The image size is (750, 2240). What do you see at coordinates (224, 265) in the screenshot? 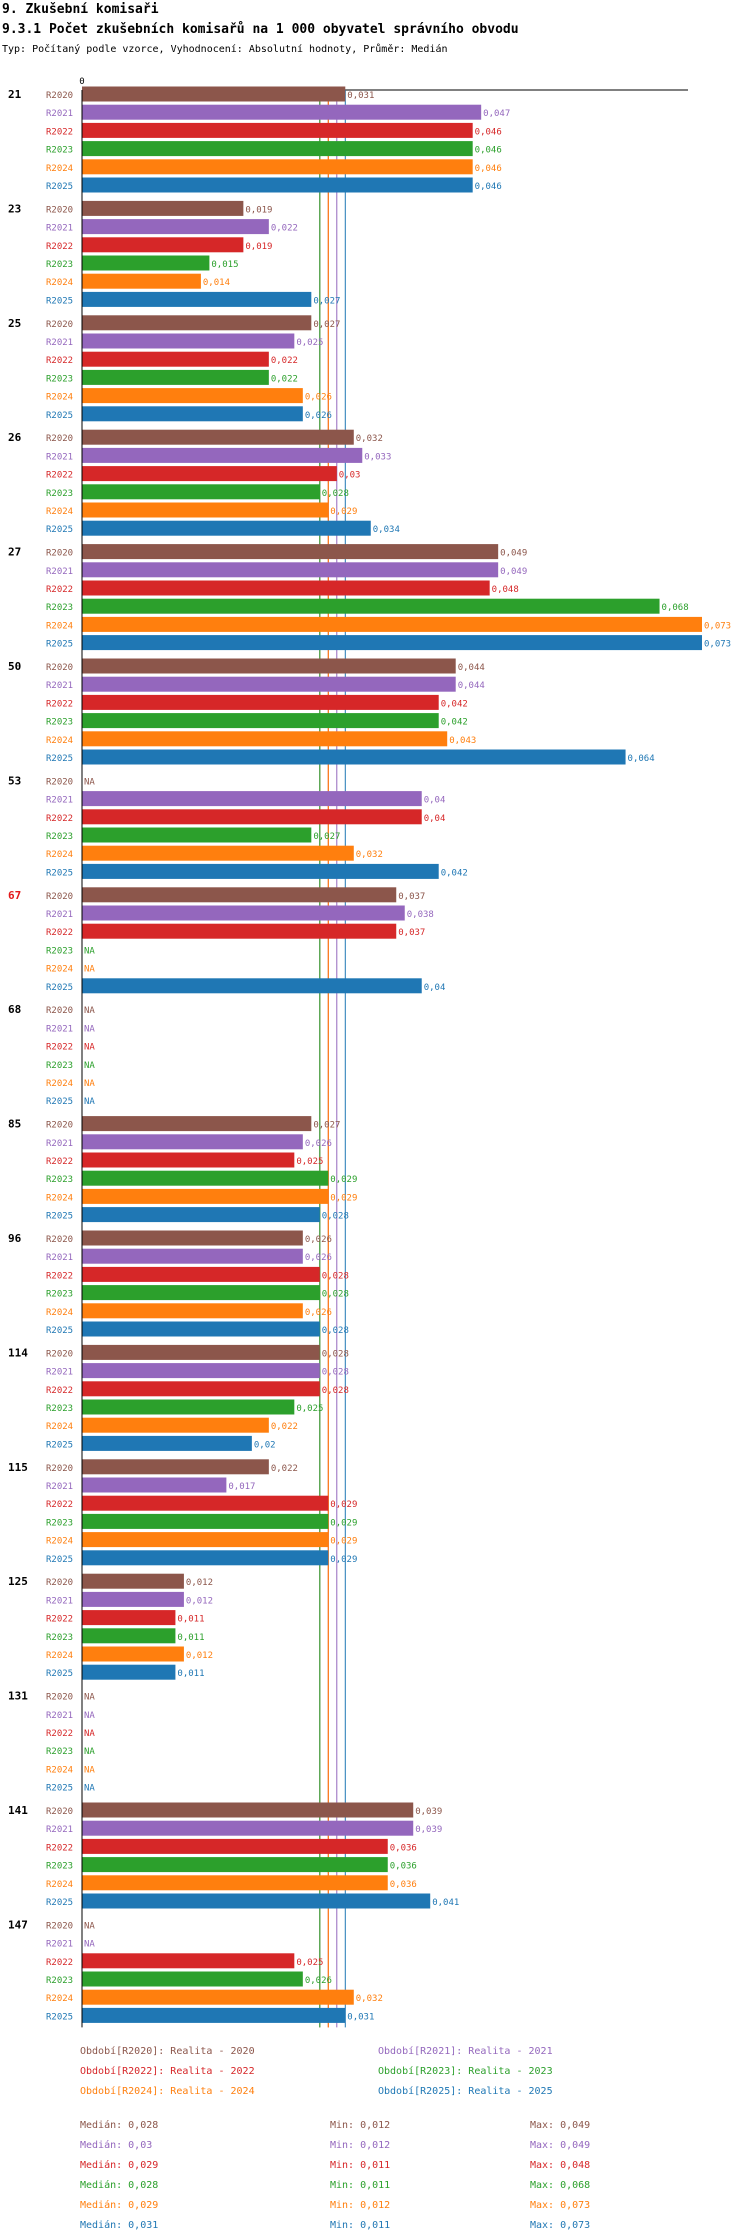
I see `value-label: 0,015` at bounding box center [224, 265].